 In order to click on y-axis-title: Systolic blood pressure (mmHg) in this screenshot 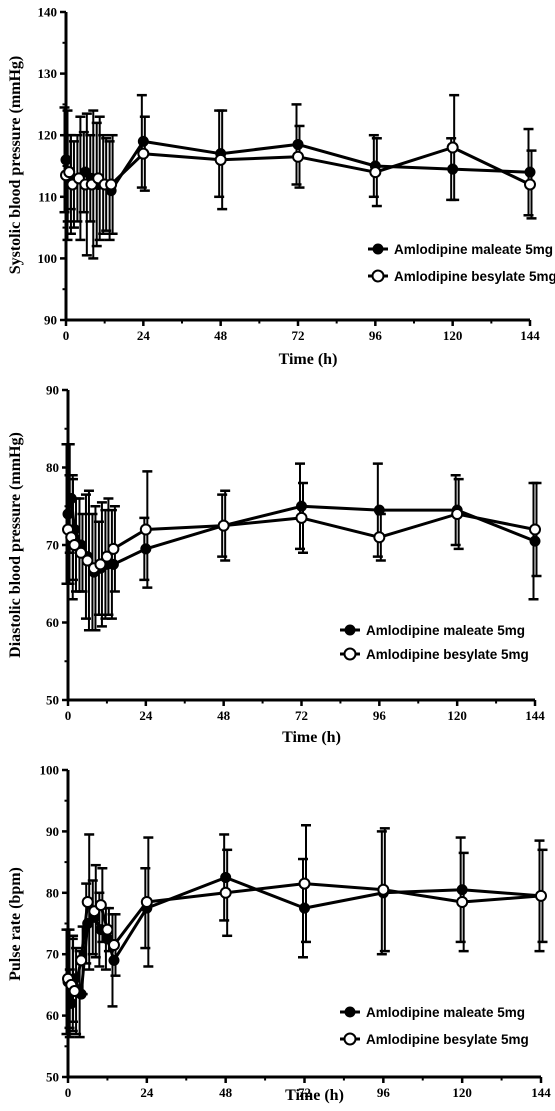, I will do `click(15, 165)`.